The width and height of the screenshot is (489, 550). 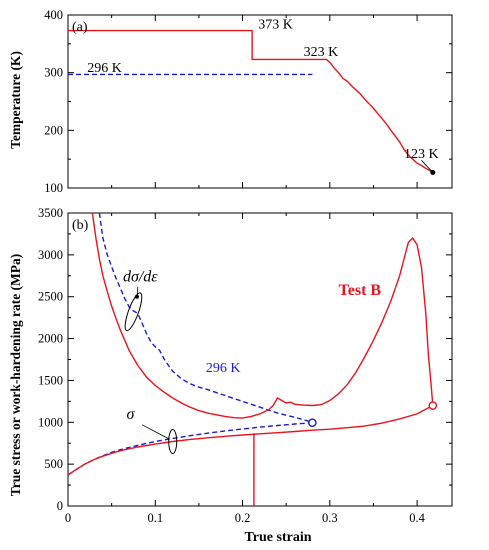 What do you see at coordinates (140, 277) in the screenshot?
I see `annotation-b-2: dσ/dε` at bounding box center [140, 277].